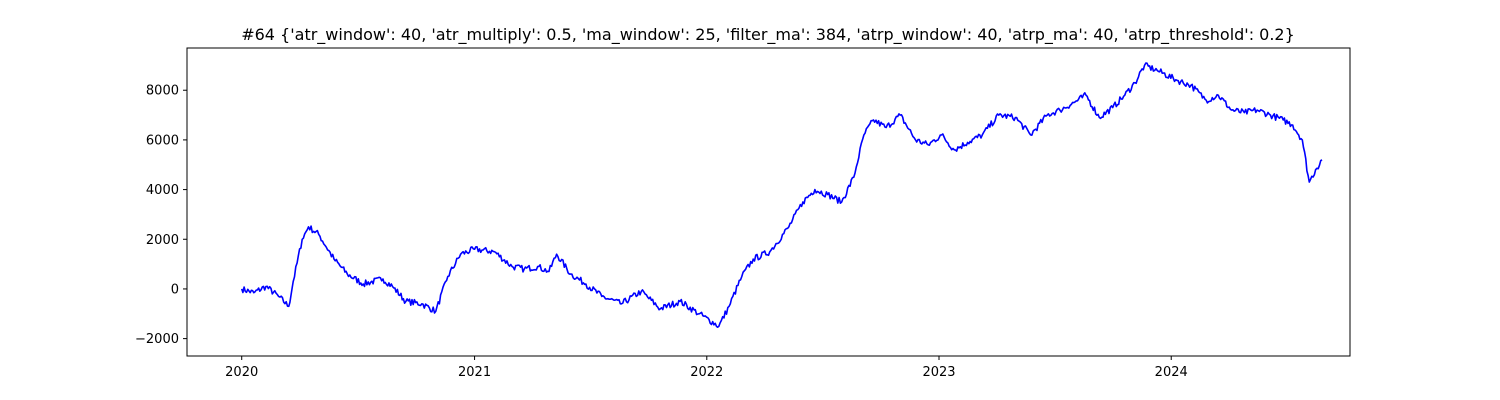 The width and height of the screenshot is (1500, 400). What do you see at coordinates (162, 91) in the screenshot?
I see `y-tick-label: 8000` at bounding box center [162, 91].